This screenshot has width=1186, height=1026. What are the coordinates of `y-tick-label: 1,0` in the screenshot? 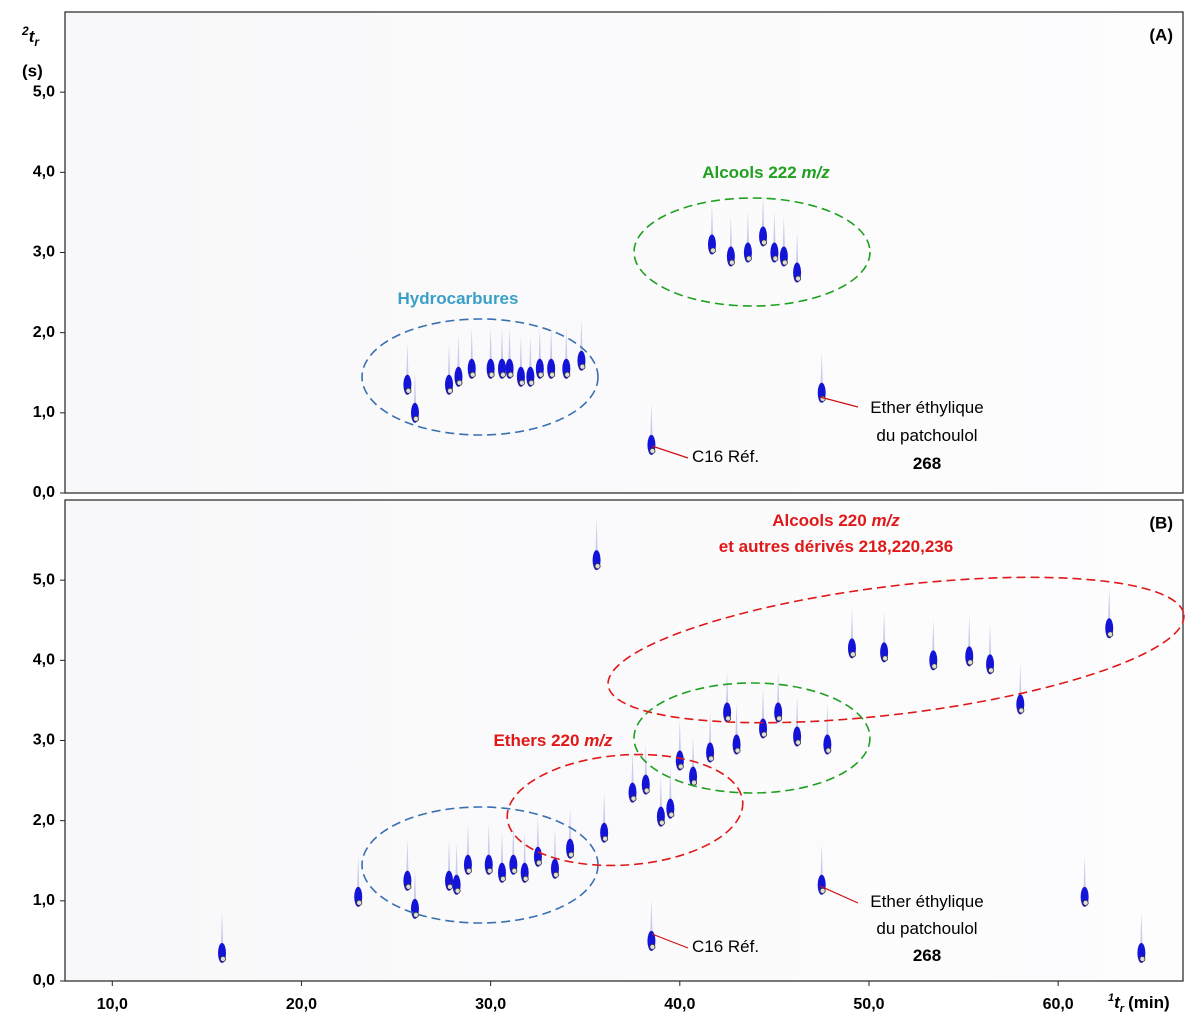 It's located at (44, 900).